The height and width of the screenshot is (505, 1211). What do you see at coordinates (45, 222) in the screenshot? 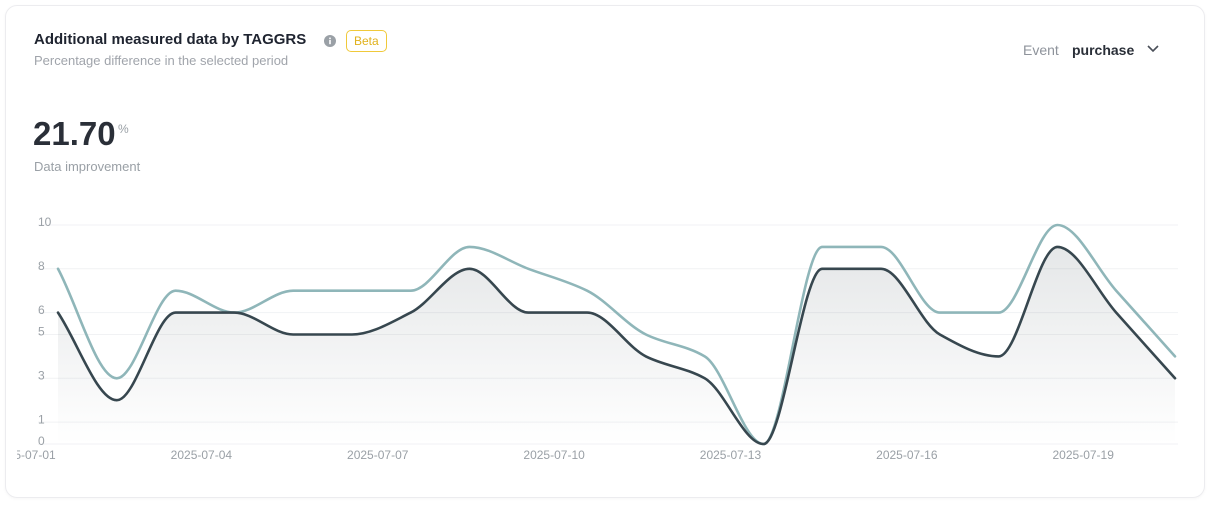
I see `y-tick-label: 10` at bounding box center [45, 222].